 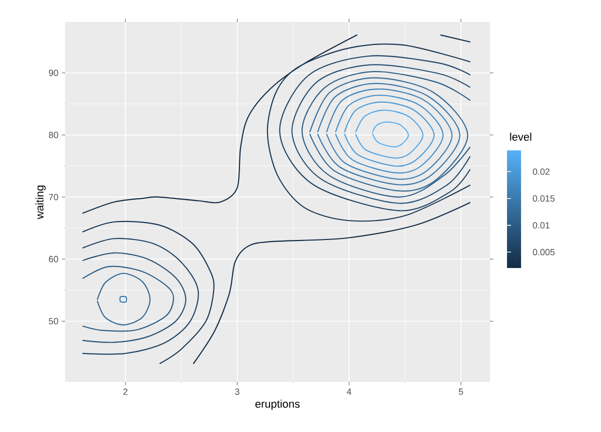 I want to click on y-tick-label: 70, so click(x=53, y=197).